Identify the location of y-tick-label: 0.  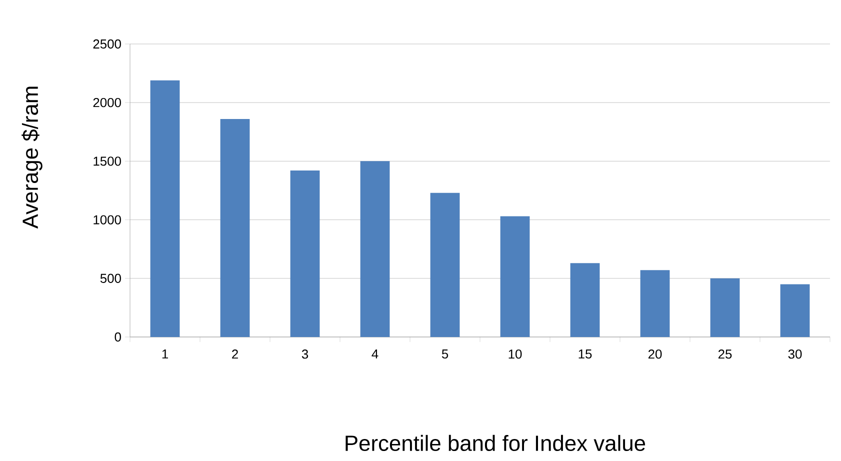
(117, 337).